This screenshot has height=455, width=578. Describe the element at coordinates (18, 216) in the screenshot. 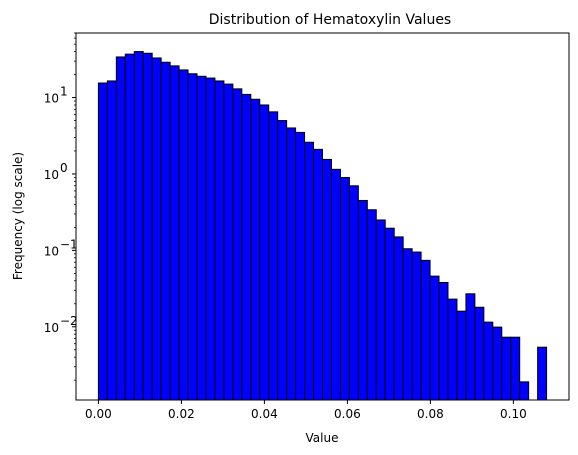

I see `y-axis-label: Frequency (log scale)` at that location.